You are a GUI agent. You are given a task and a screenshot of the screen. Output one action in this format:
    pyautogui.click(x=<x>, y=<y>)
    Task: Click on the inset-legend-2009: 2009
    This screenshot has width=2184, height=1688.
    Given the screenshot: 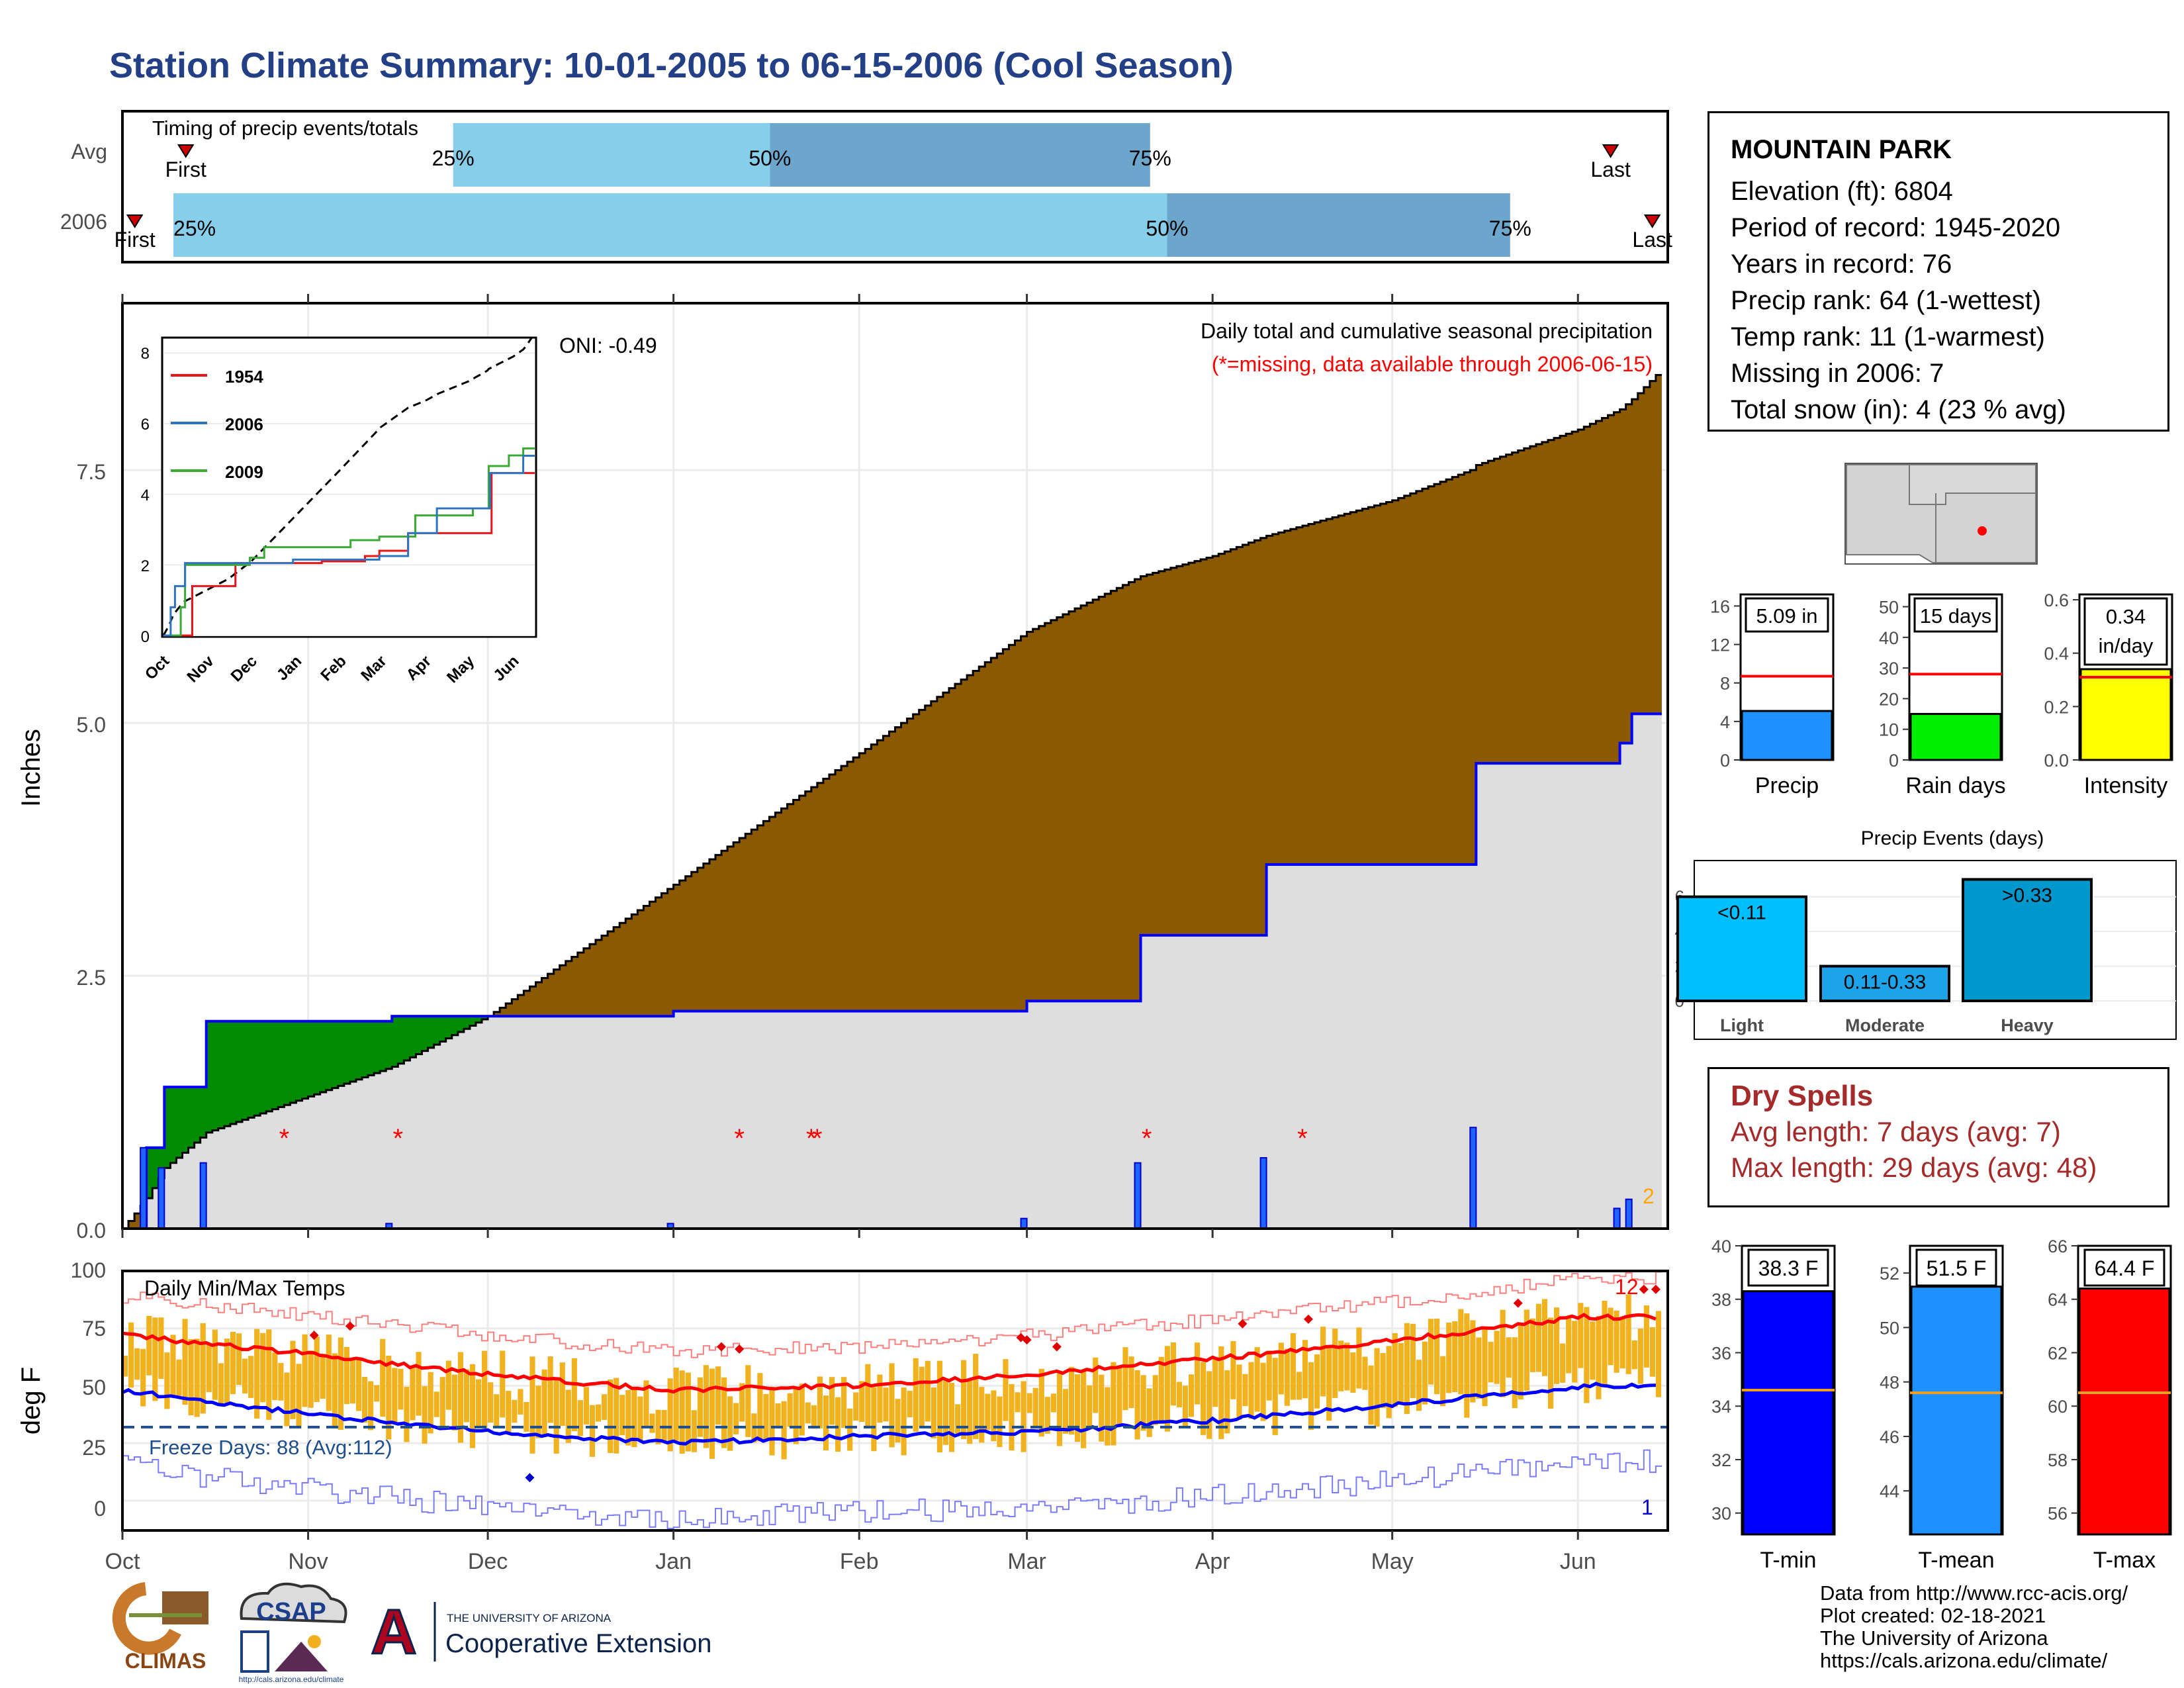 What is the action you would take?
    pyautogui.click(x=244, y=472)
    